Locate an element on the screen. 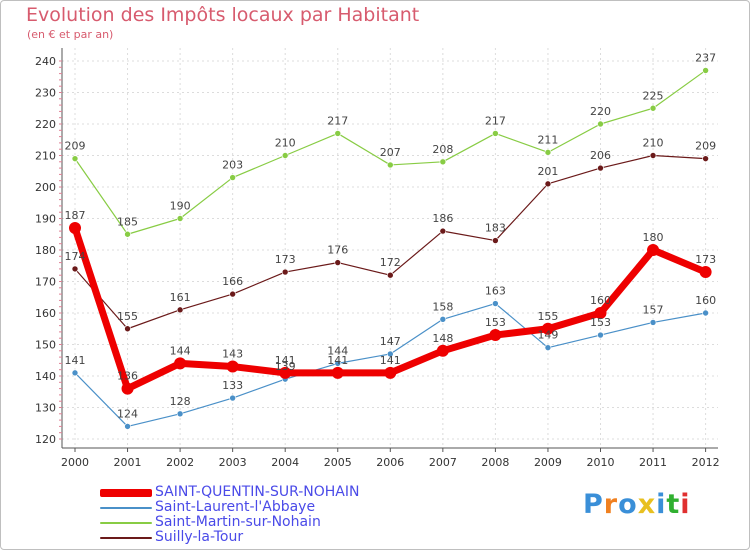  x-tick-label-2005: 2005 is located at coordinates (338, 462).